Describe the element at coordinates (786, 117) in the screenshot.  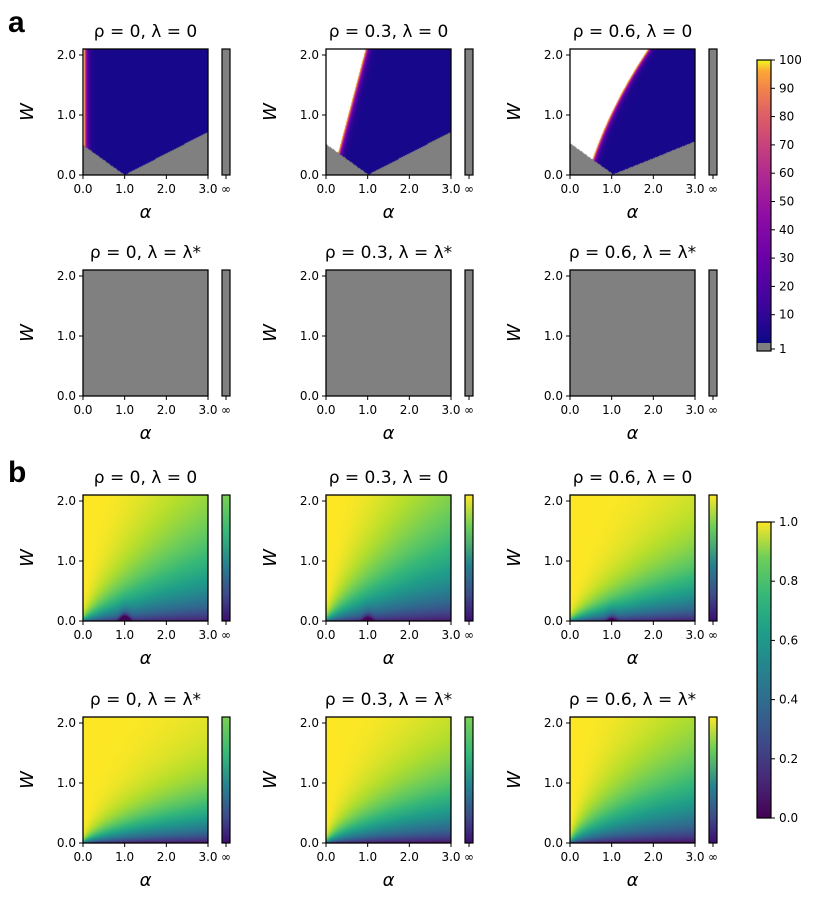
I see `colorbar-a-tick-label: 80` at that location.